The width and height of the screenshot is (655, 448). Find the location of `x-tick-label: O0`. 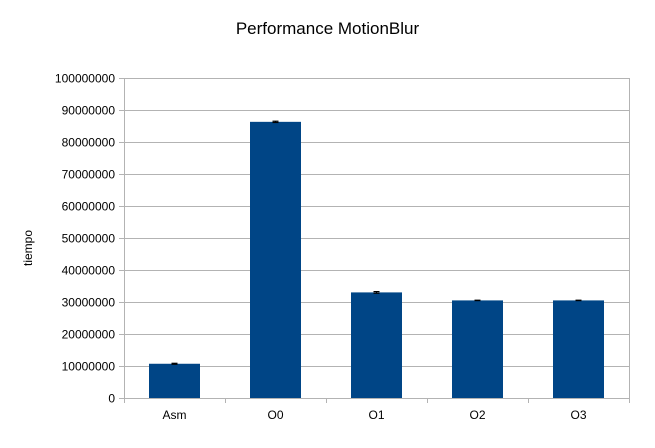

x-tick-label: O0 is located at coordinates (275, 415).